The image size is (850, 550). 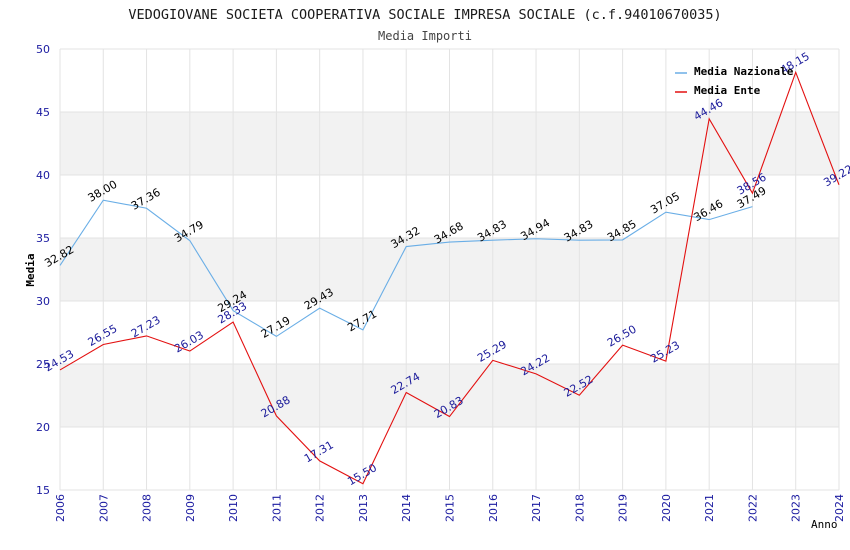 What do you see at coordinates (43, 490) in the screenshot?
I see `y-tick-label: 15` at bounding box center [43, 490].